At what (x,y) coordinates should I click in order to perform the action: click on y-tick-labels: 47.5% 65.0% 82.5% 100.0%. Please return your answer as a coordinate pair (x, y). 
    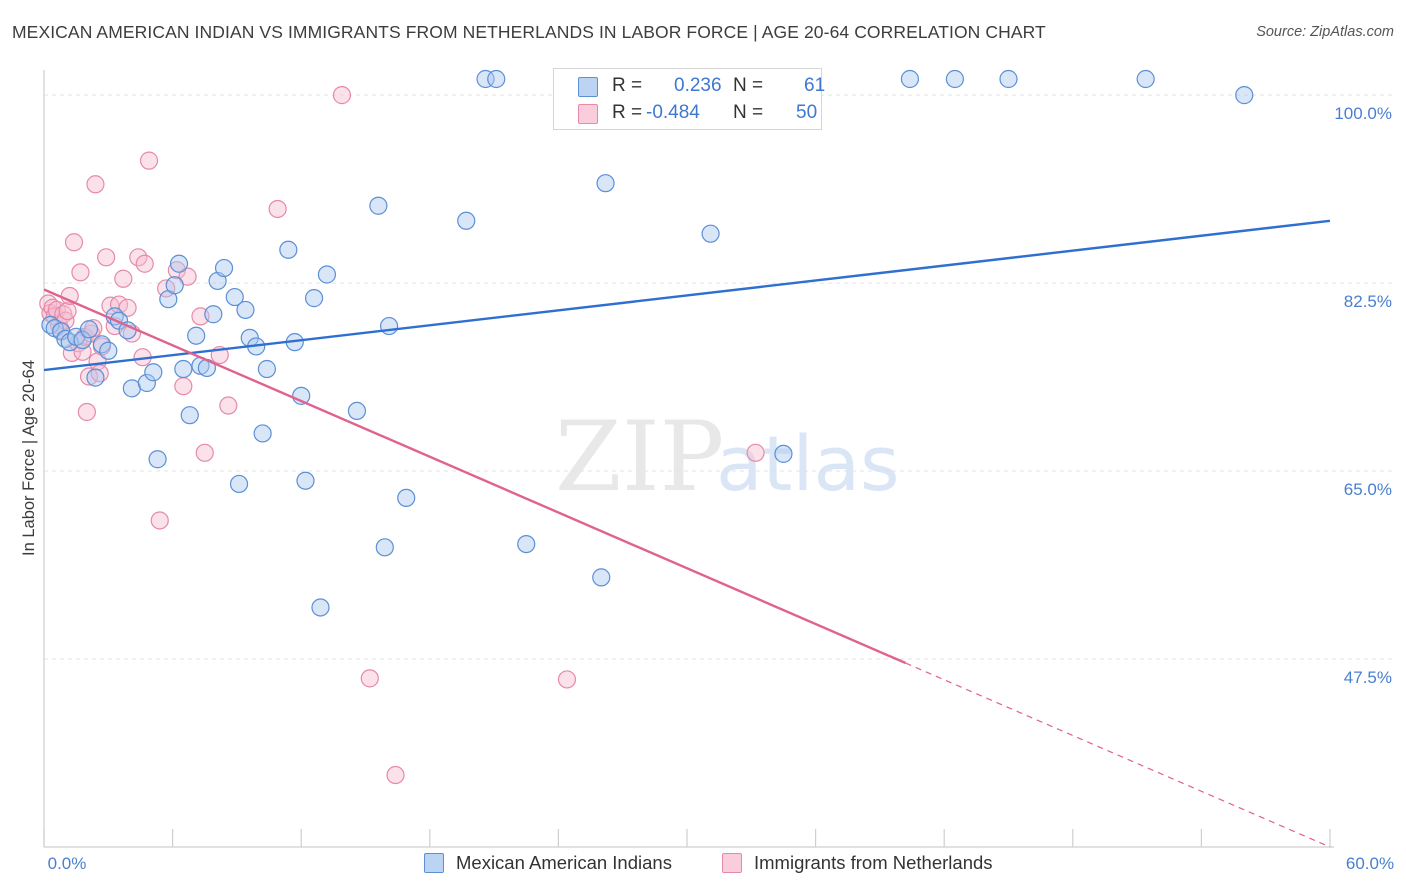
    Looking at the image, I should click on (1363, 395).